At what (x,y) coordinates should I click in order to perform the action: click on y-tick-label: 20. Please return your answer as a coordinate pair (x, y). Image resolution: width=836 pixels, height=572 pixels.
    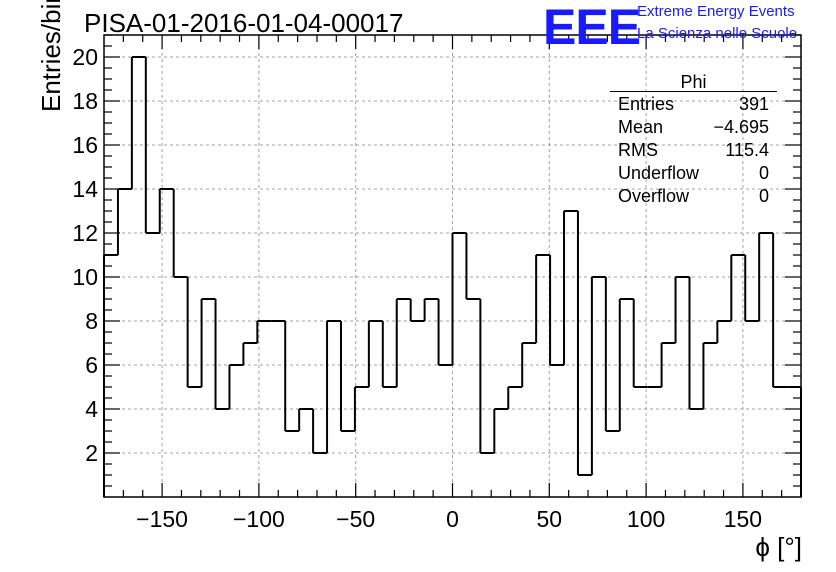
    Looking at the image, I should click on (85, 57).